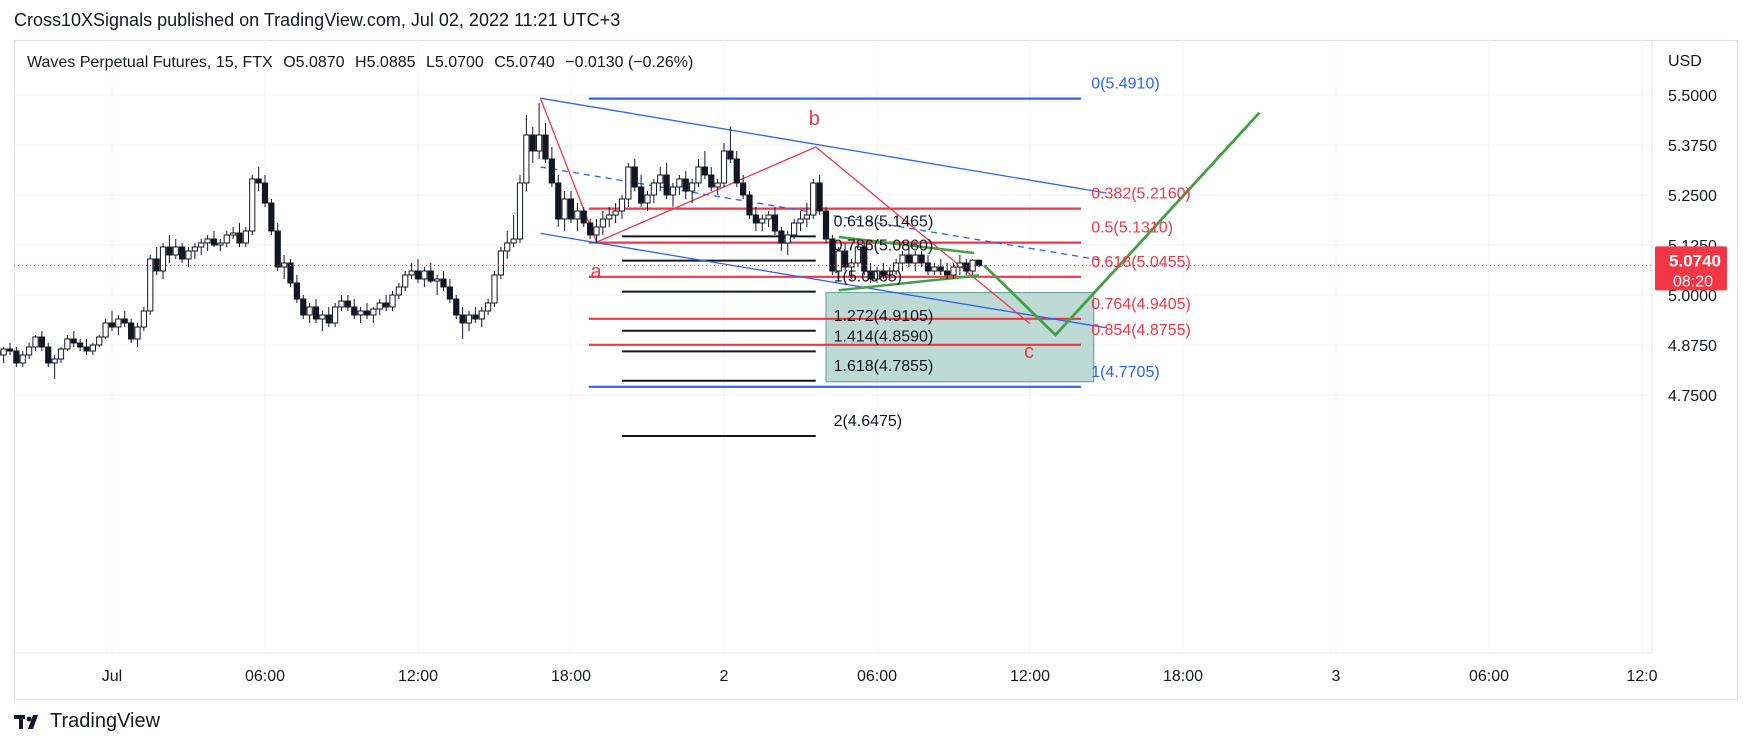  I want to click on last-price-badge-bg, so click(1691, 268).